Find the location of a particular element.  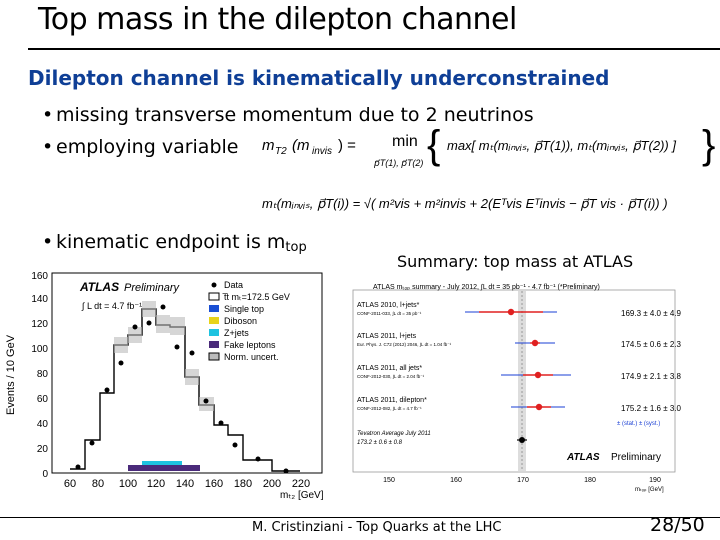

atlas-label: ATLAS is located at coordinates (99, 287).